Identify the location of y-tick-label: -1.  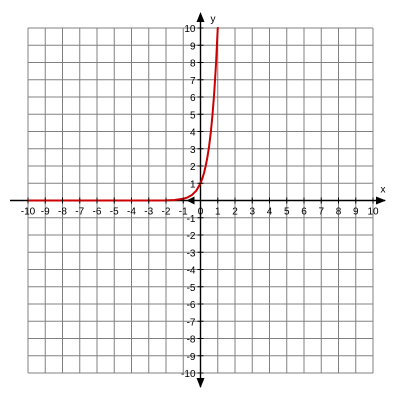
(191, 219).